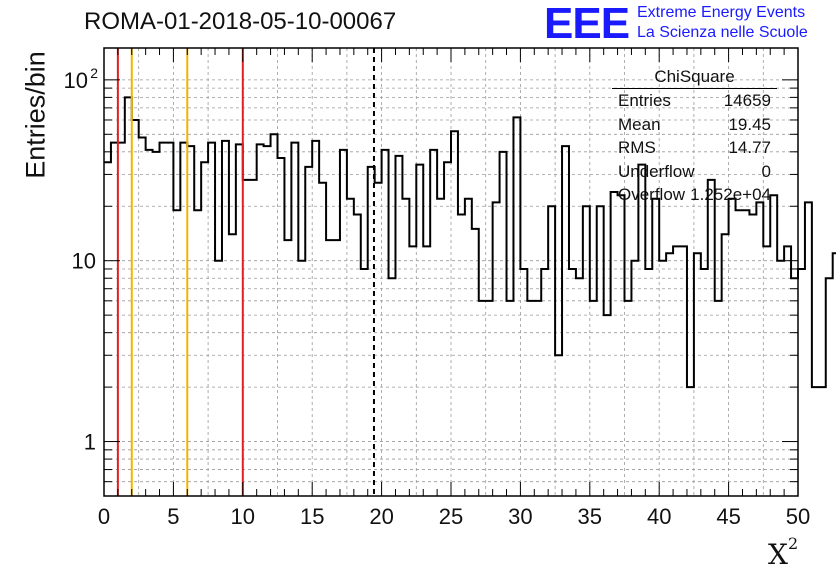  What do you see at coordinates (104, 516) in the screenshot?
I see `x-tick-label: 0` at bounding box center [104, 516].